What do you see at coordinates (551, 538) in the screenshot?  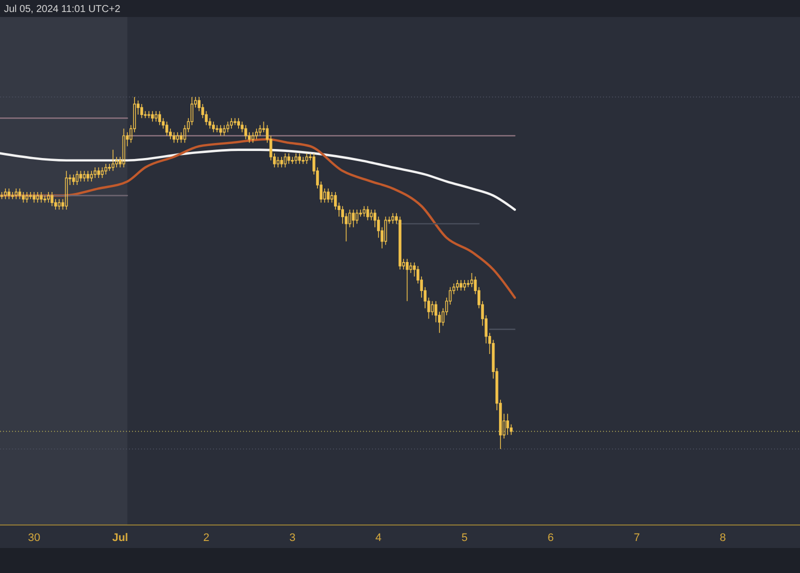 I see `x-tick-label: 6` at bounding box center [551, 538].